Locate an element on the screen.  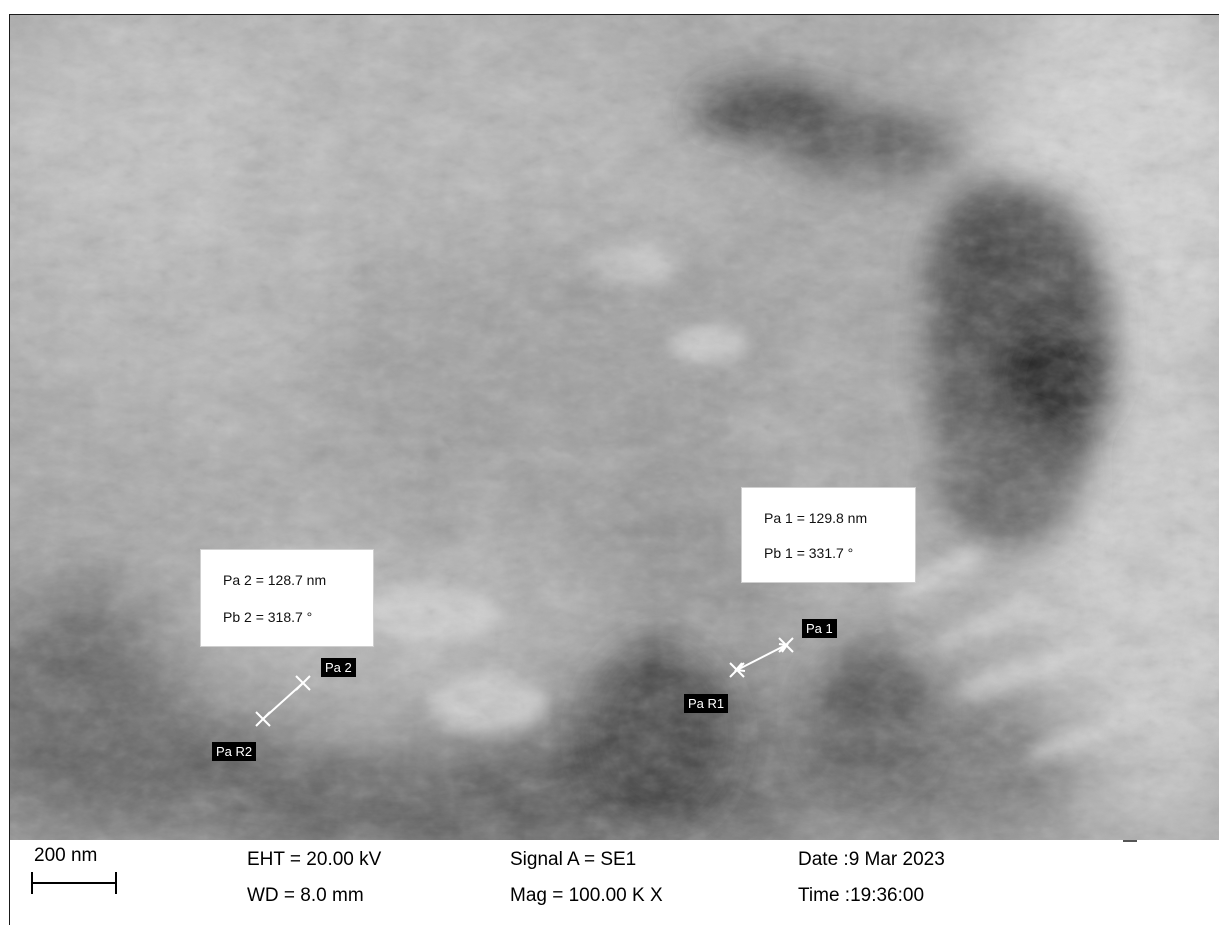
info-bar-tick-mark is located at coordinates (1130, 841).